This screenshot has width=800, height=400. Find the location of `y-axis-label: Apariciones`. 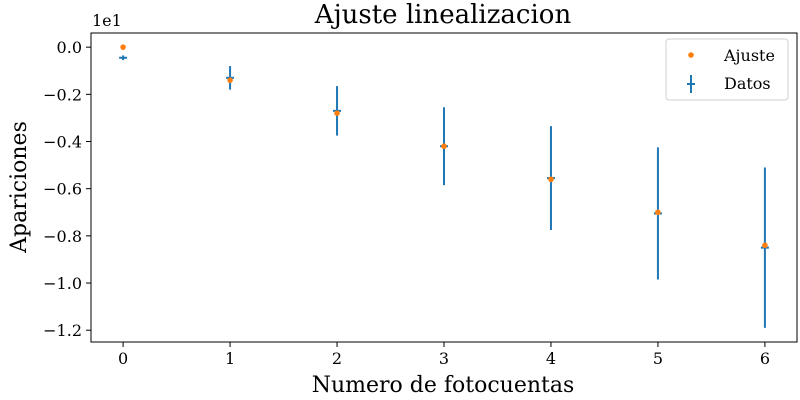

y-axis-label: Apariciones is located at coordinates (19, 187).